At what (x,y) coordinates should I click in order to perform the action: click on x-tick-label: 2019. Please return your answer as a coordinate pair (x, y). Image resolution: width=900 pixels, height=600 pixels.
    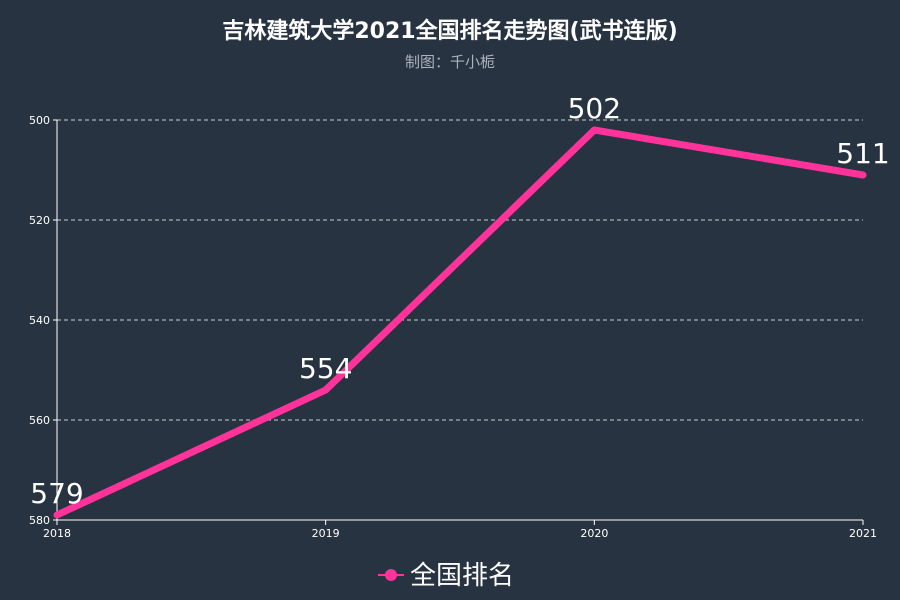
    Looking at the image, I should click on (326, 533).